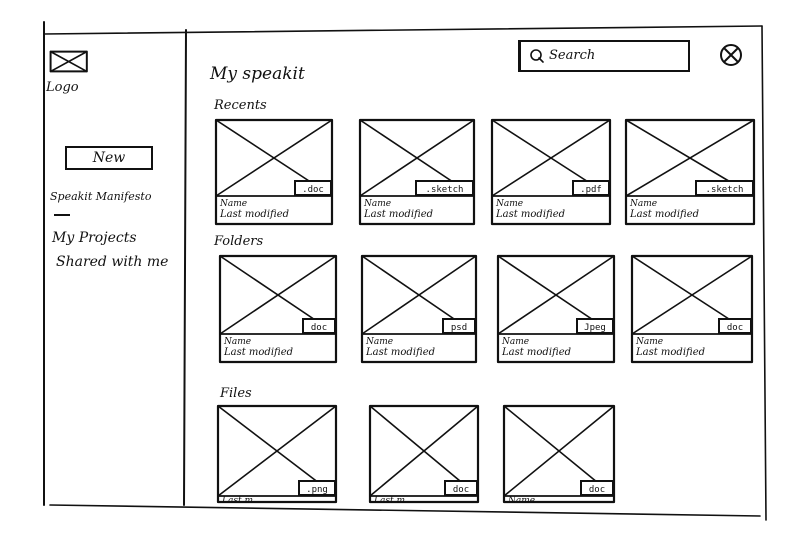  Describe the element at coordinates (317, 488) in the screenshot. I see `file-type-badge: .png` at that location.